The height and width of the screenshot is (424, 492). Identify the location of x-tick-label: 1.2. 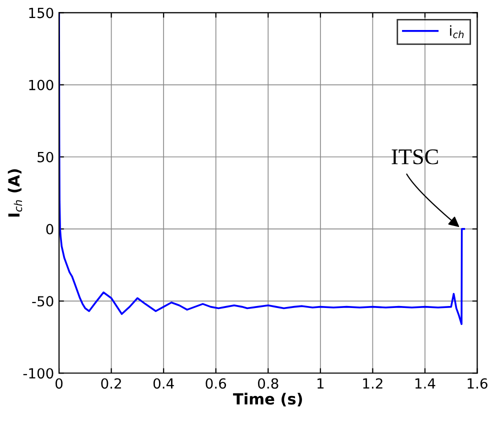
(372, 383).